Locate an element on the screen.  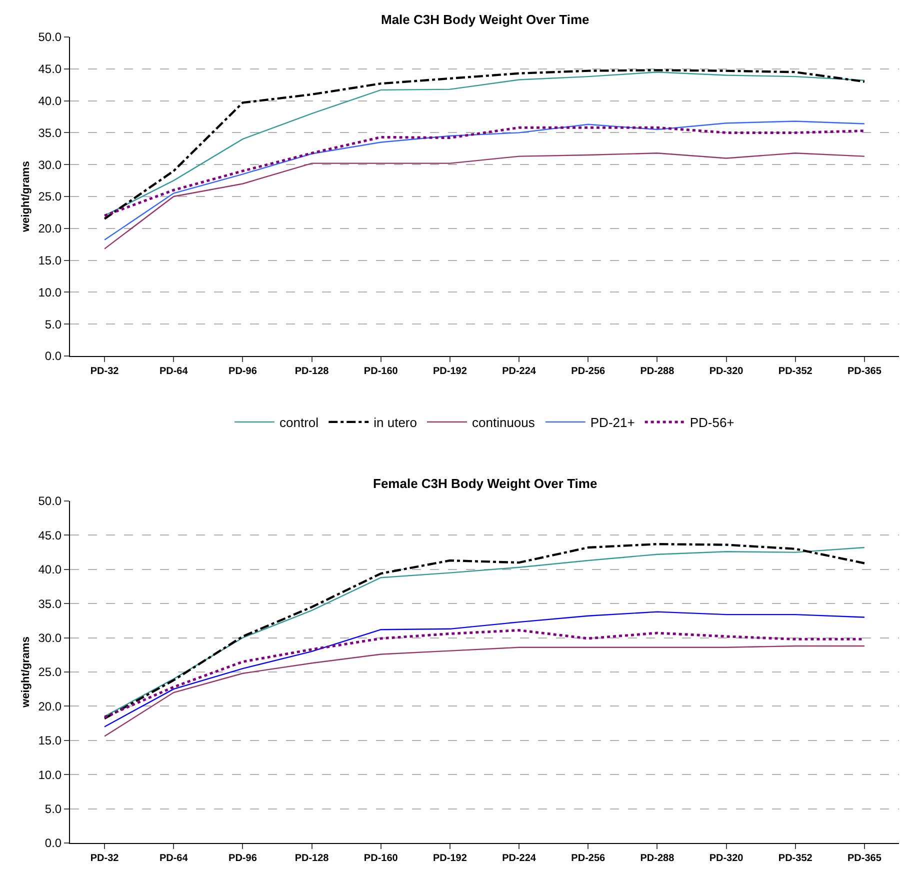
legend-label: in utero is located at coordinates (396, 422).